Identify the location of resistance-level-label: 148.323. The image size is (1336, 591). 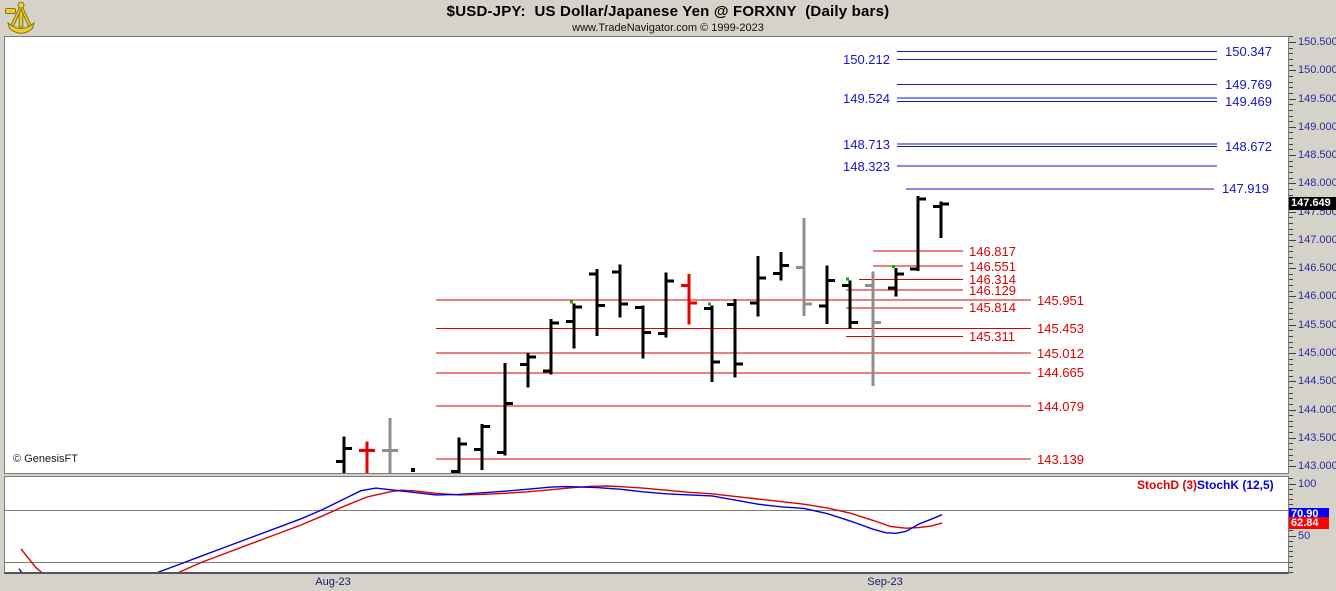
(866, 166).